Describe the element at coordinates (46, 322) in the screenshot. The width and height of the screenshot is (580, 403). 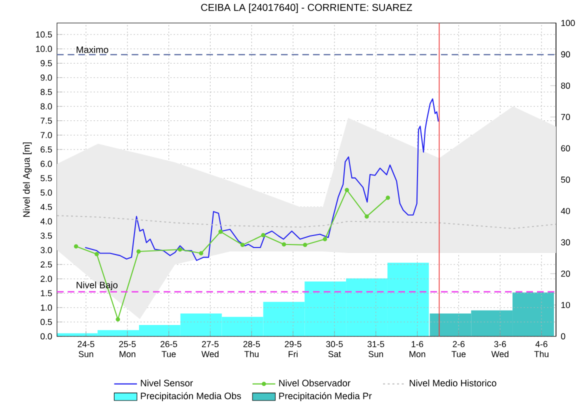
I see `y-tick-label: 0.5` at that location.